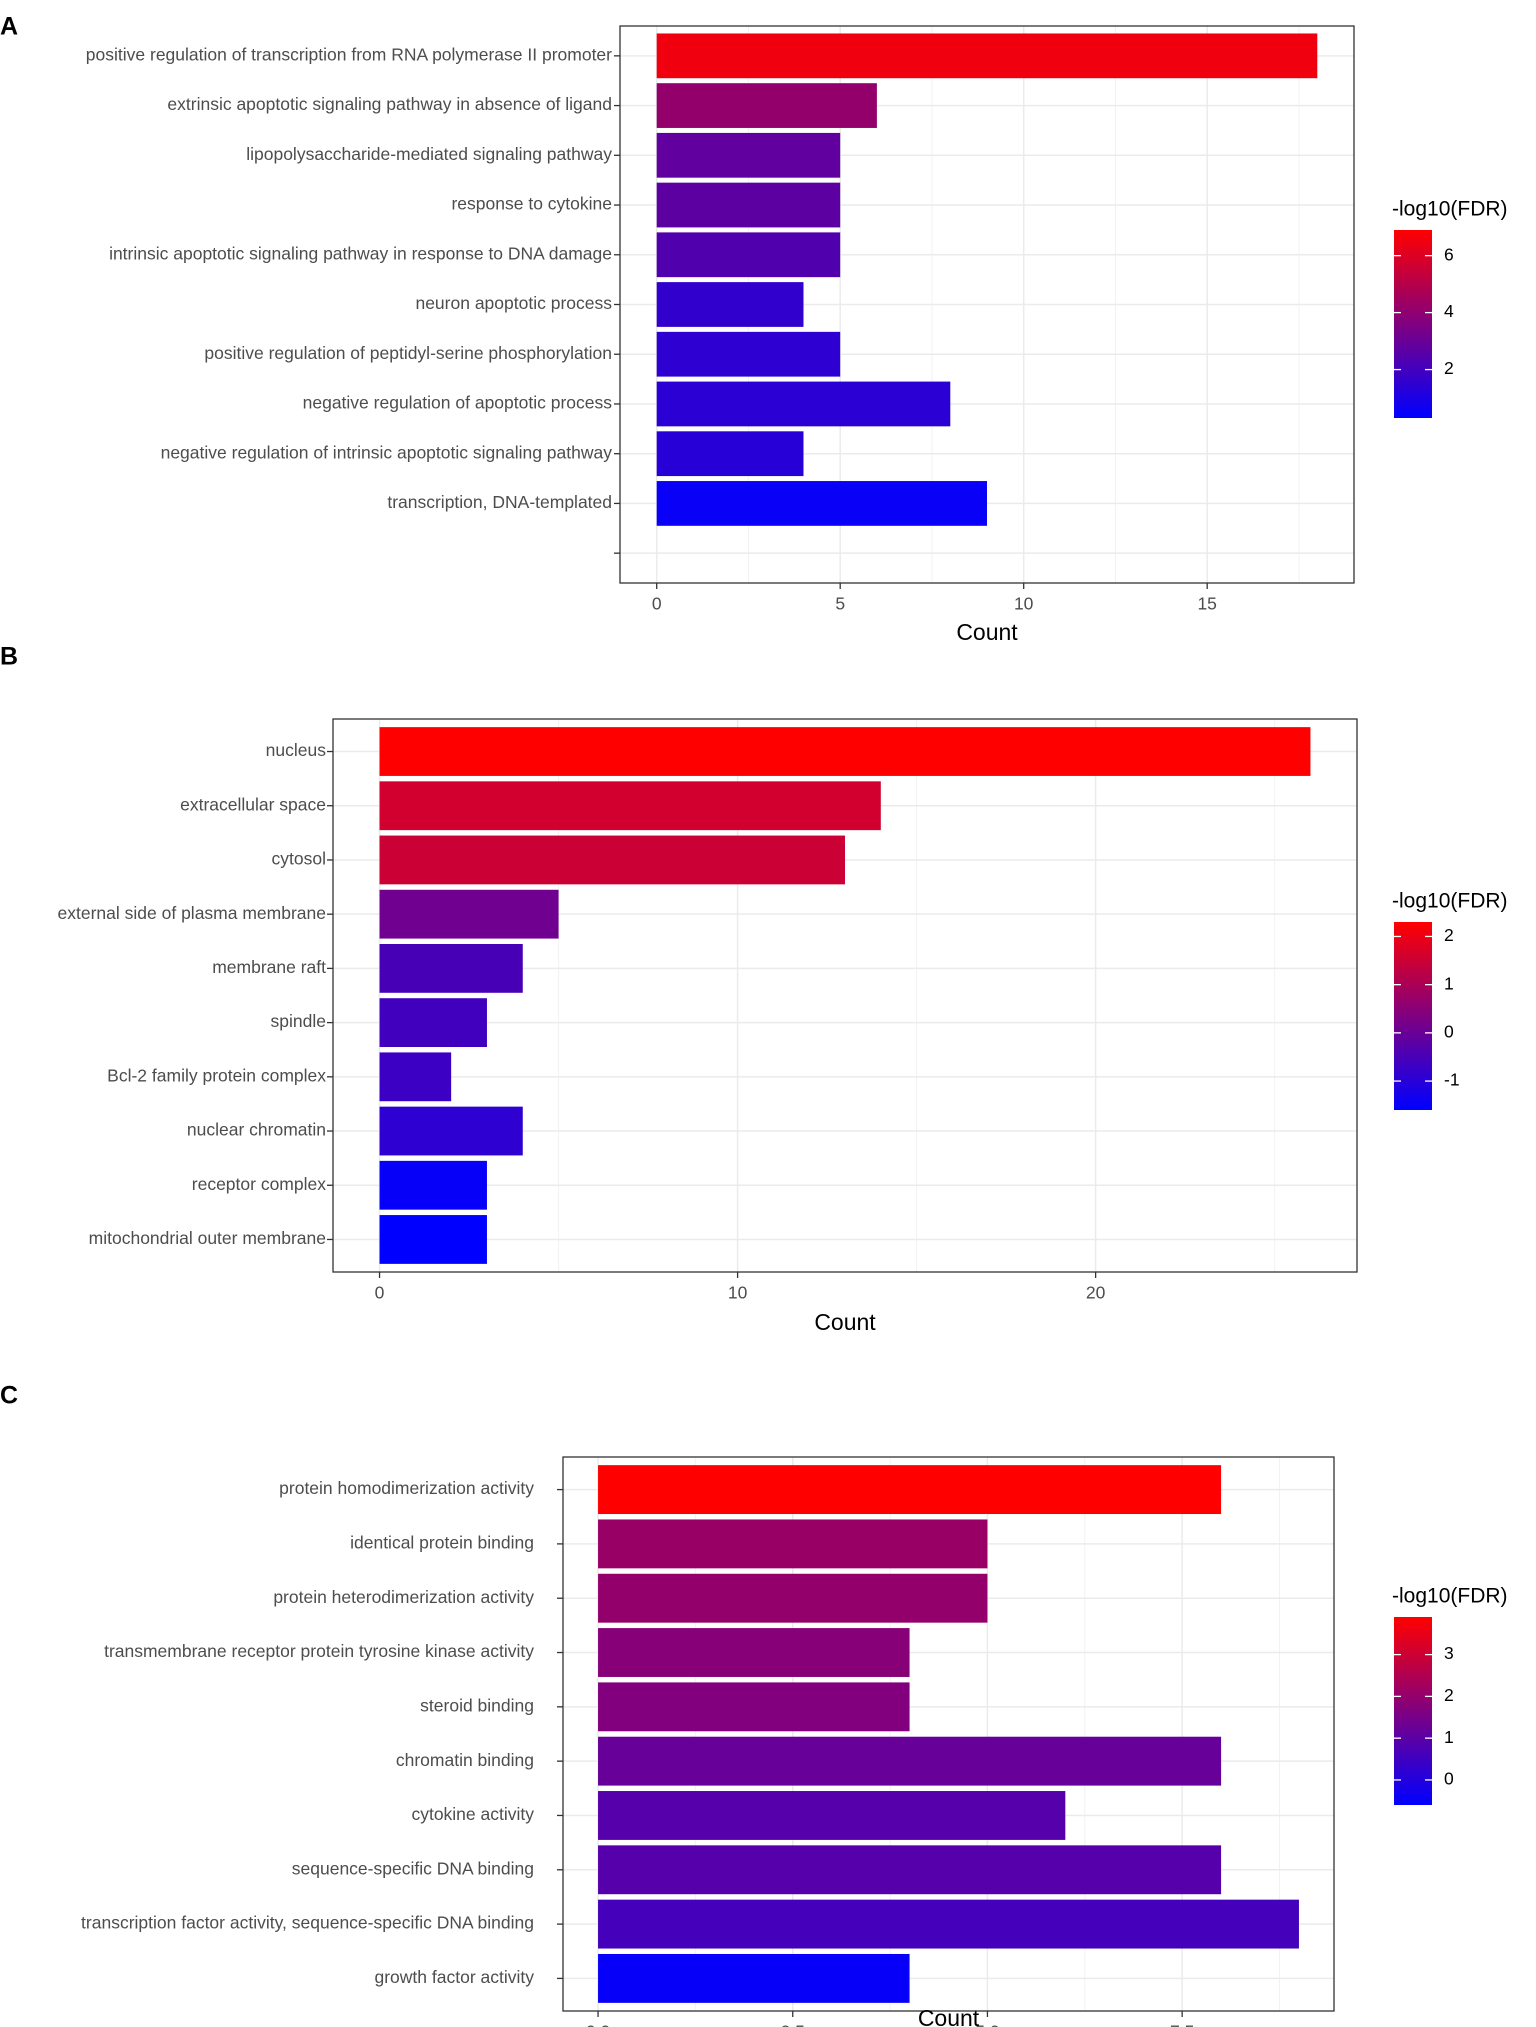 This screenshot has height=2027, width=1536. I want to click on x-tick-label: 20, so click(1096, 1293).